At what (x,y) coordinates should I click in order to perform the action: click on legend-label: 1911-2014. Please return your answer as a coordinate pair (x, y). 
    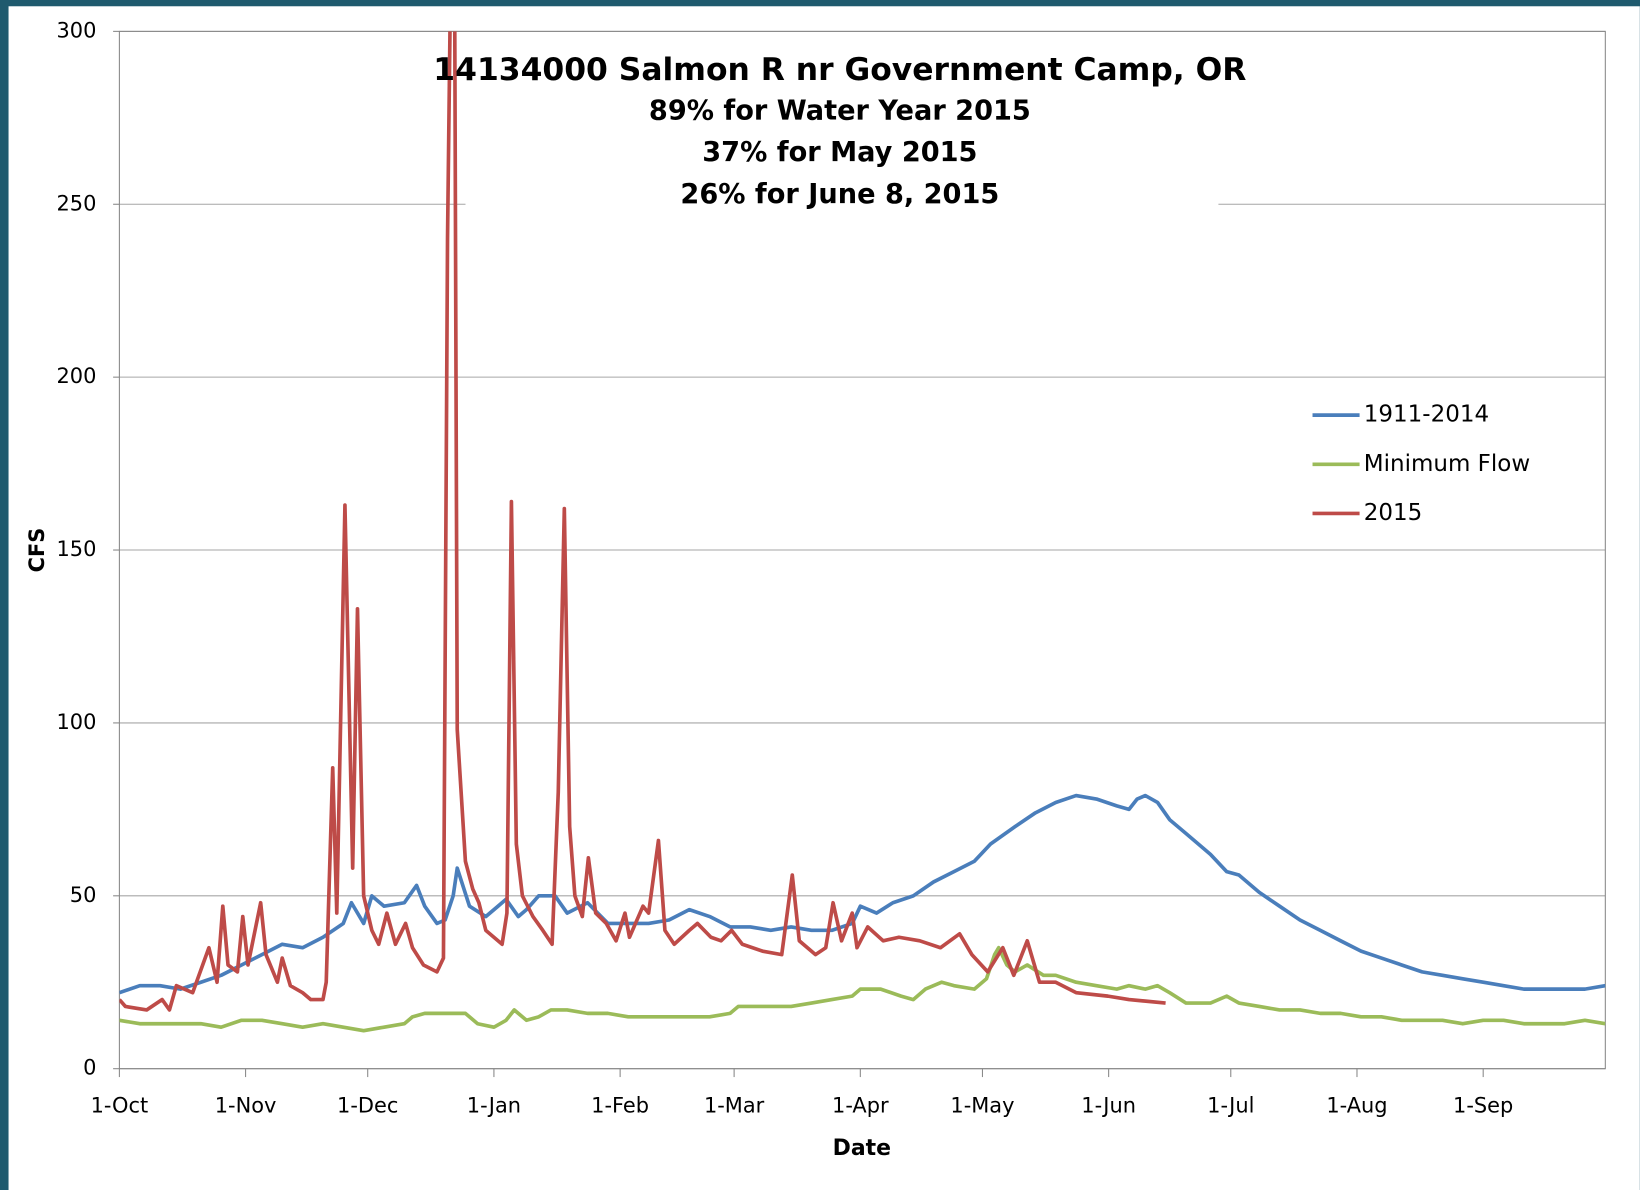
    Looking at the image, I should click on (1426, 415).